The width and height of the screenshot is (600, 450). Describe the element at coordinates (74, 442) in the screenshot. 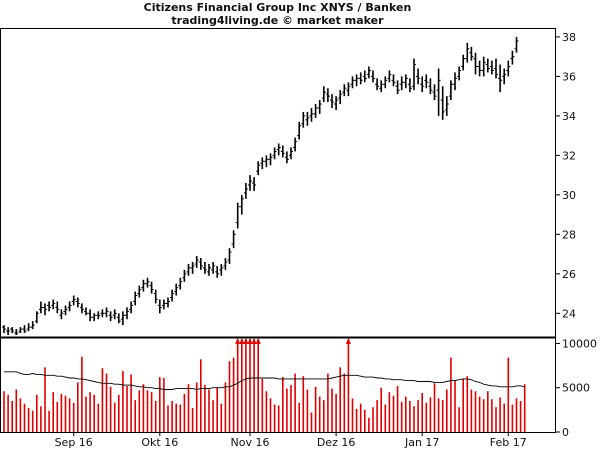

I see `x-tick-label: Sep 16` at that location.